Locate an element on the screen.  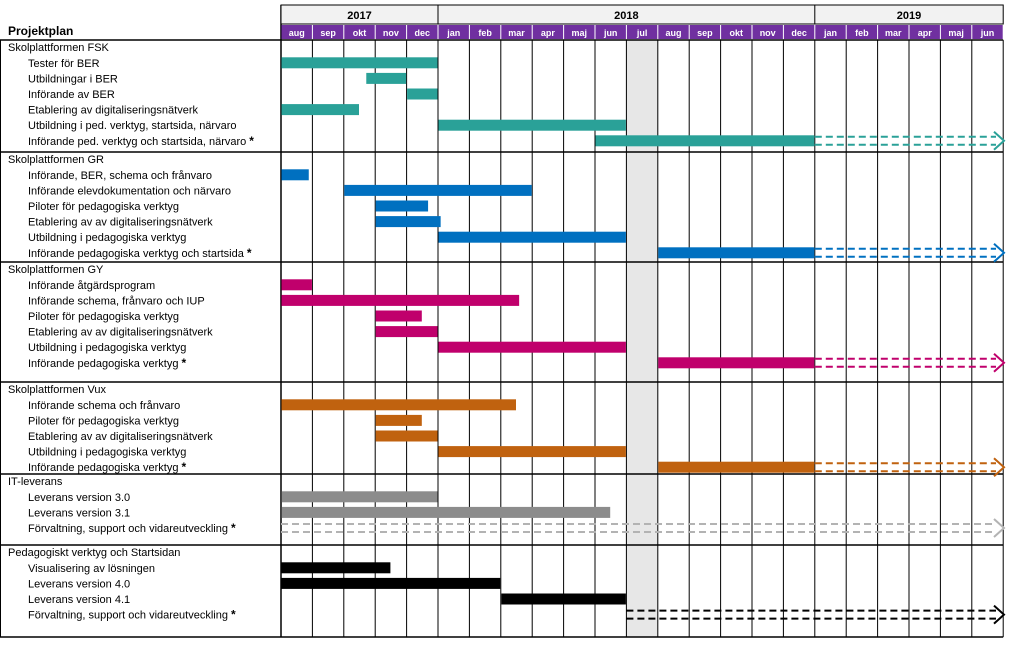
task-label: Införande åtgärdsprogram is located at coordinates (91, 286).